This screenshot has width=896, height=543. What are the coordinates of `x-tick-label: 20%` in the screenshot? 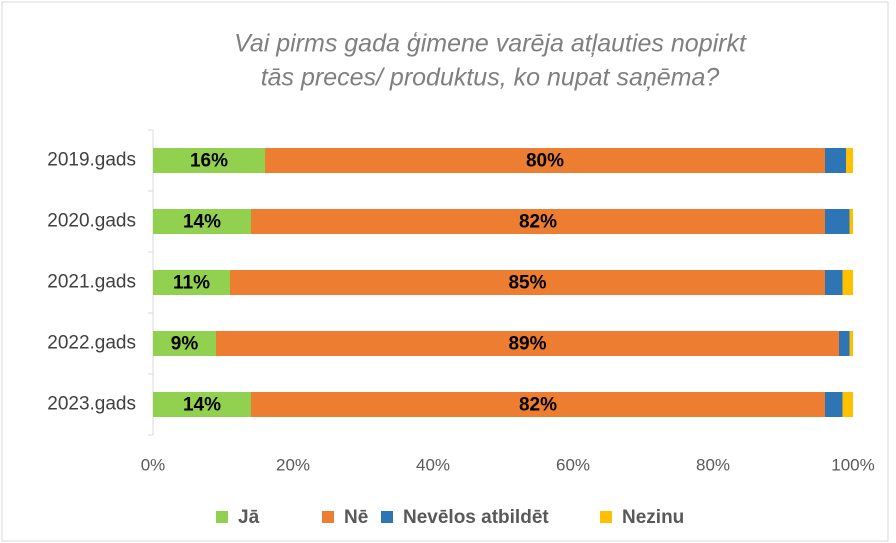 It's located at (293, 464).